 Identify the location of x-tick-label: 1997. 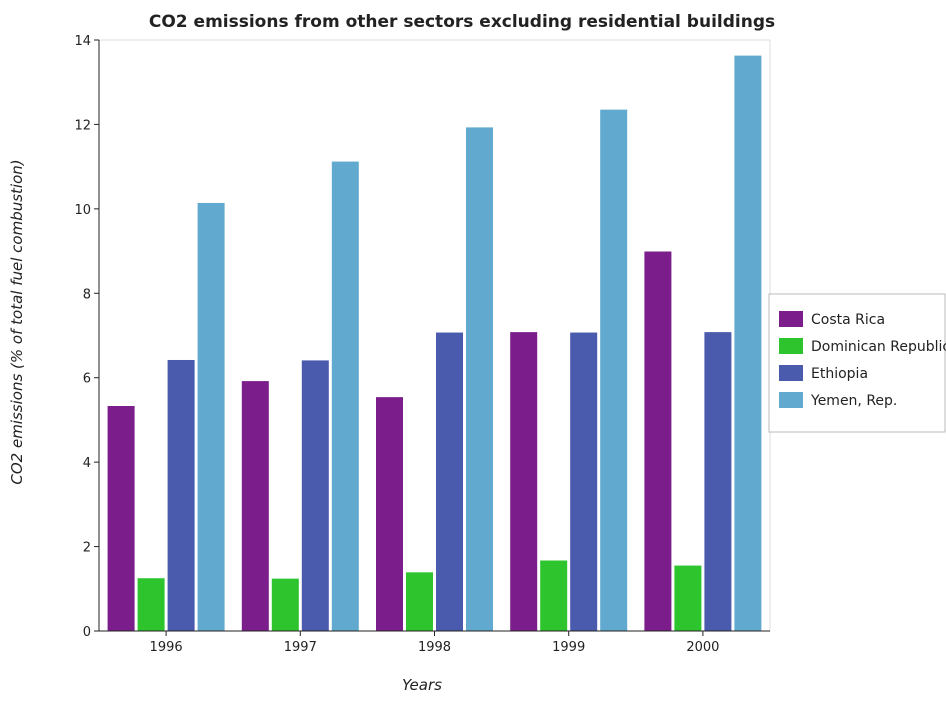
(300, 647).